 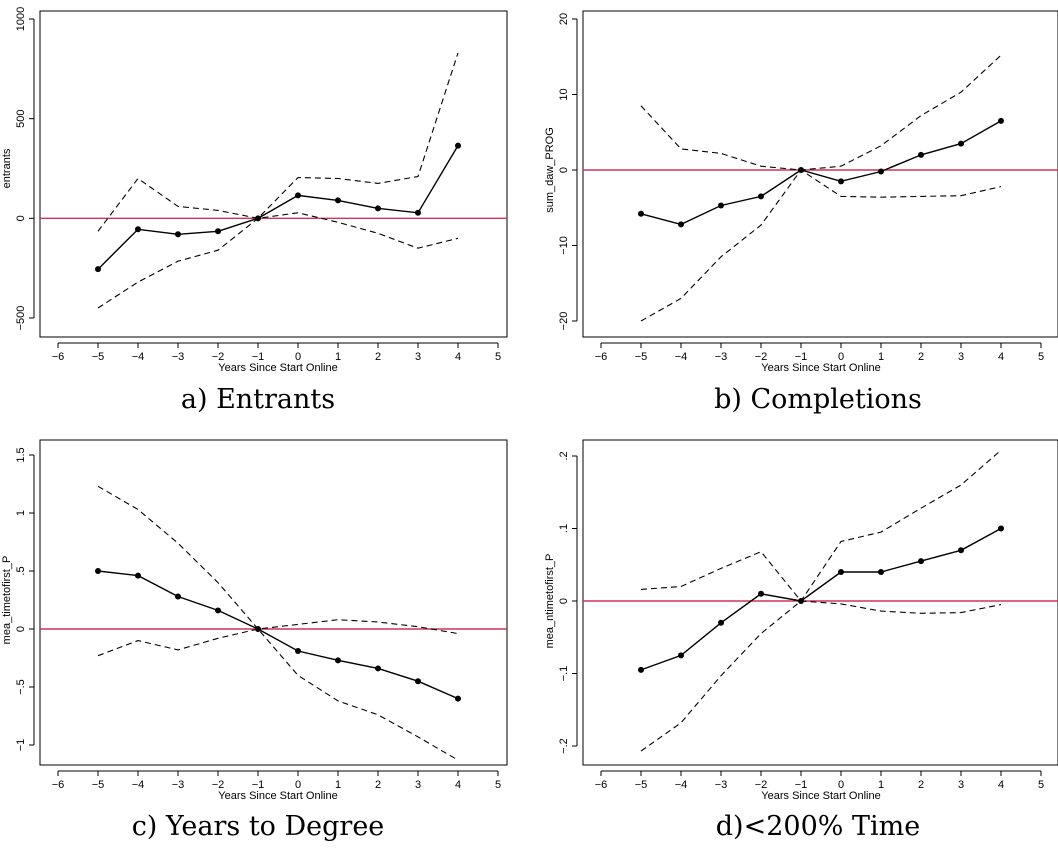 I want to click on y-tick-label: 1, so click(x=21, y=513).